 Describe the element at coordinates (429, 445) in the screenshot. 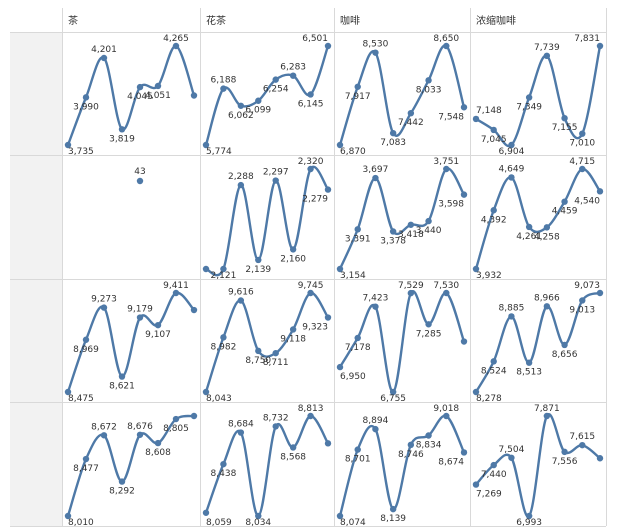

I see `data-label: 8,834` at that location.